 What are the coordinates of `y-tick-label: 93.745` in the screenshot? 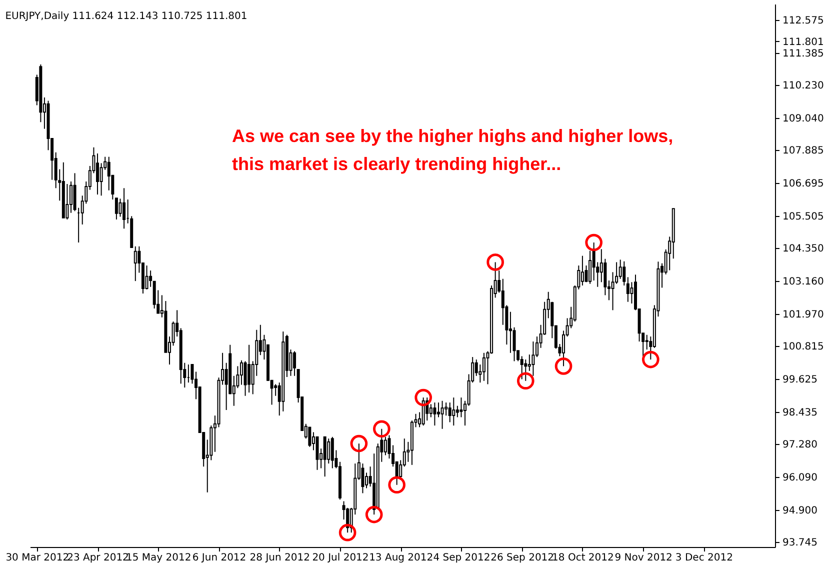 It's located at (800, 543).